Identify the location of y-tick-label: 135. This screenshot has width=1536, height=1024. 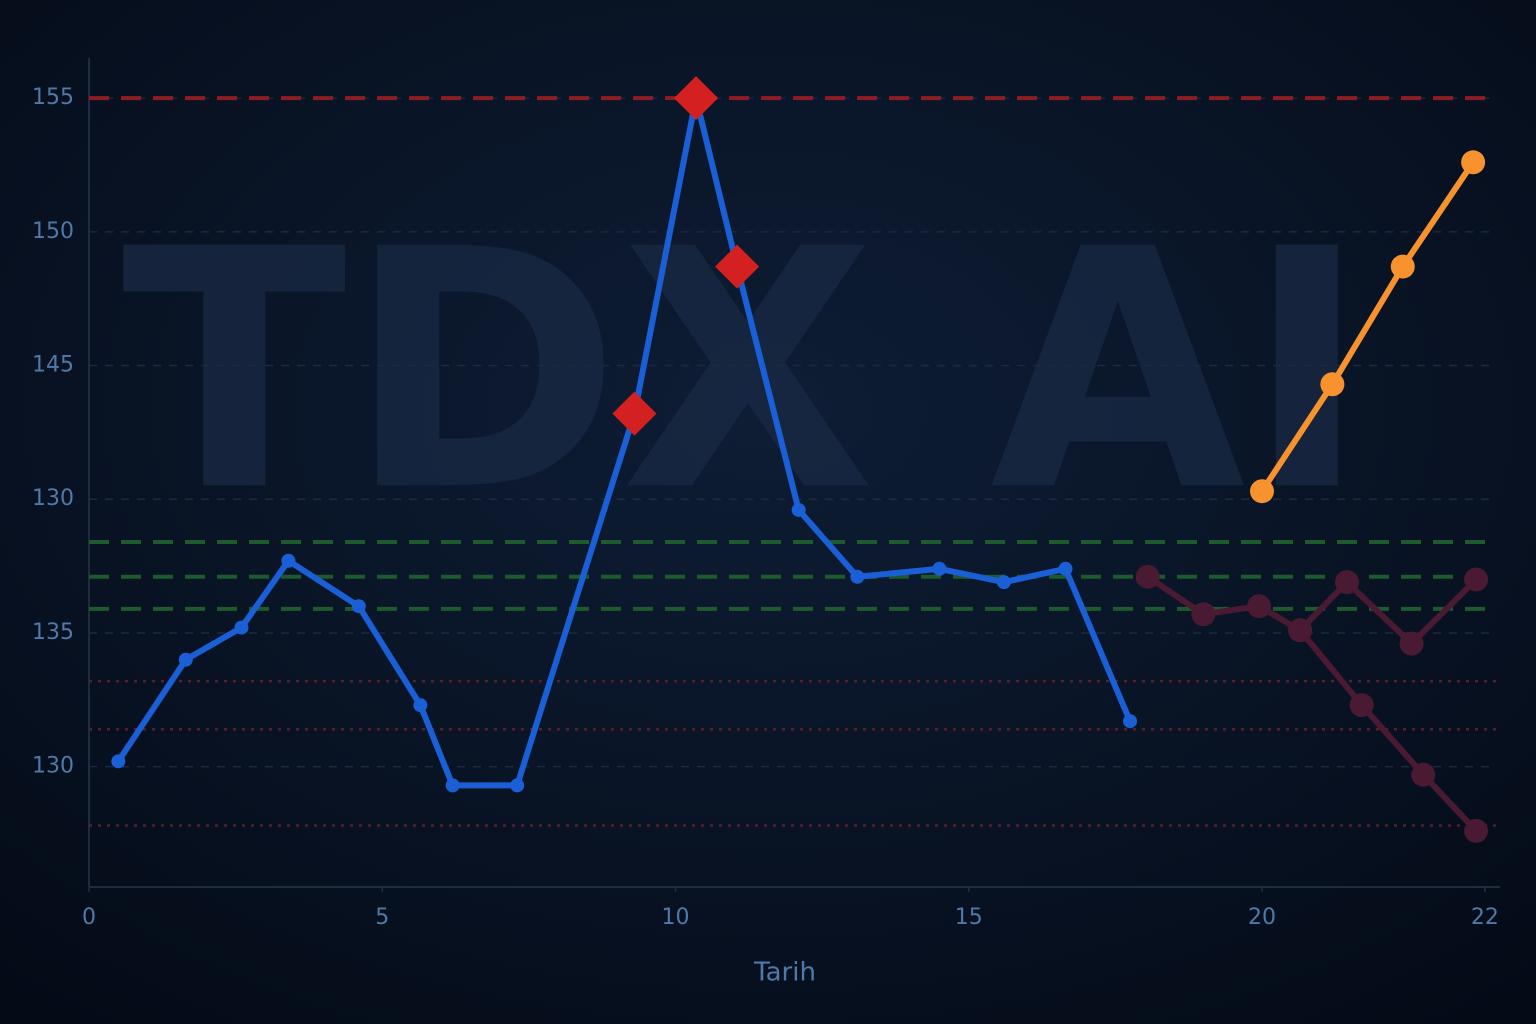
(53, 632).